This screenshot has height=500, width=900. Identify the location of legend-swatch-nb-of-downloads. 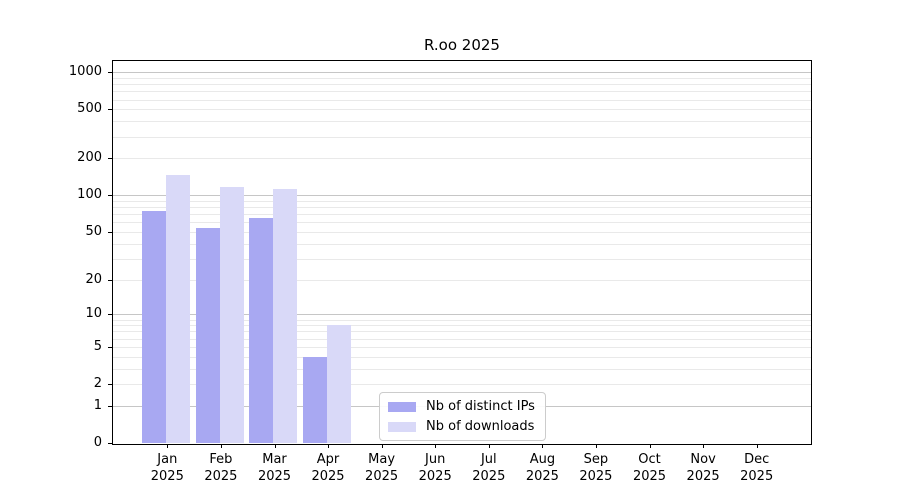
(402, 426).